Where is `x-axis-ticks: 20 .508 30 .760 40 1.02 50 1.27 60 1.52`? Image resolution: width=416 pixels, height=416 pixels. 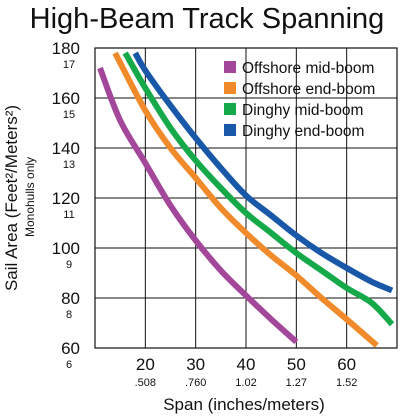
x-axis-ticks: 20 .508 30 .760 40 1.02 50 1.27 60 1.52 is located at coordinates (246, 372).